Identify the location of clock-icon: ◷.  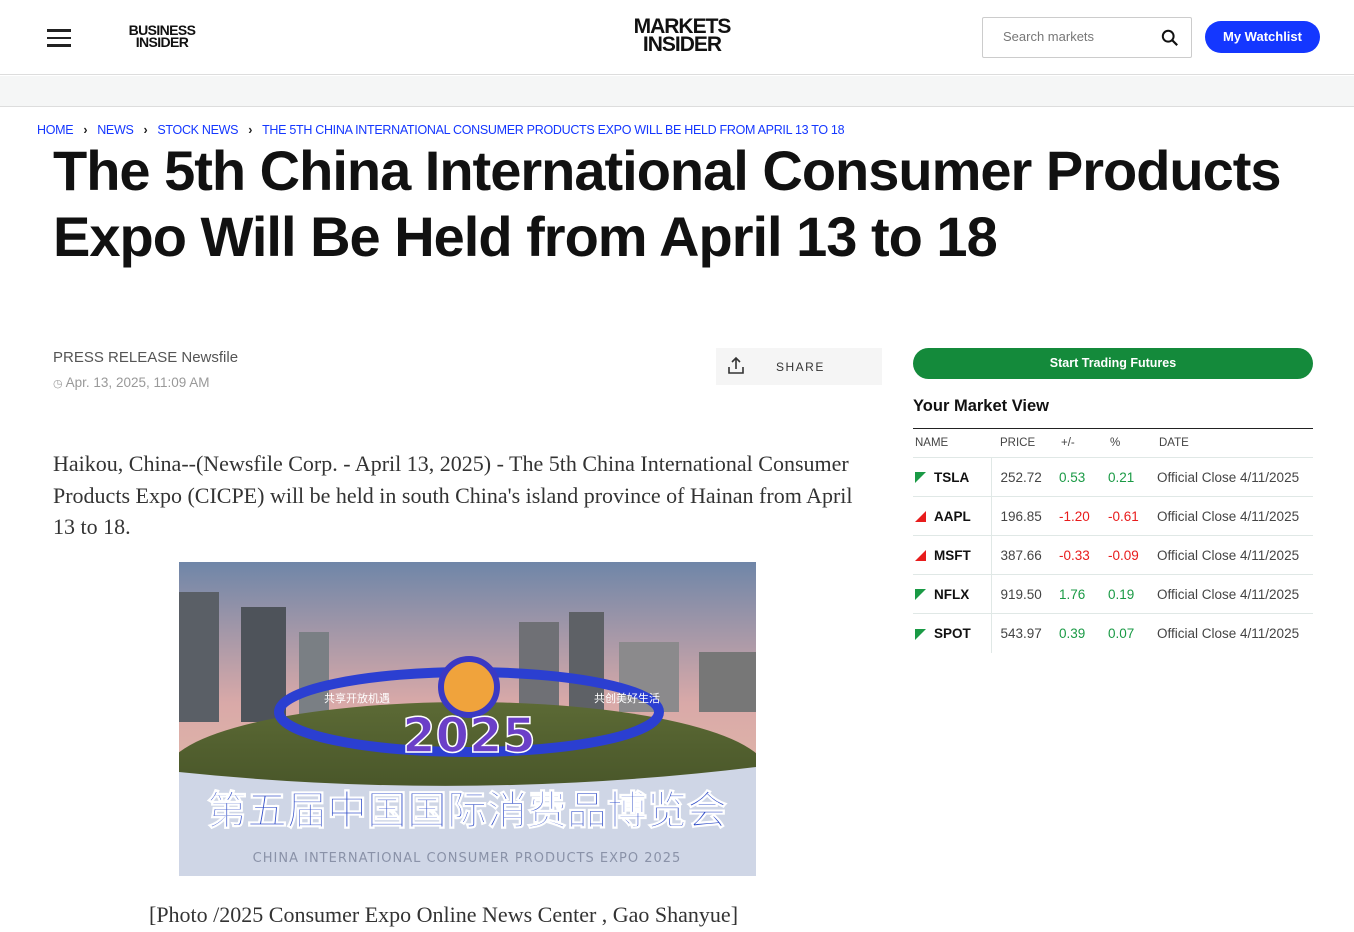
(59, 384).